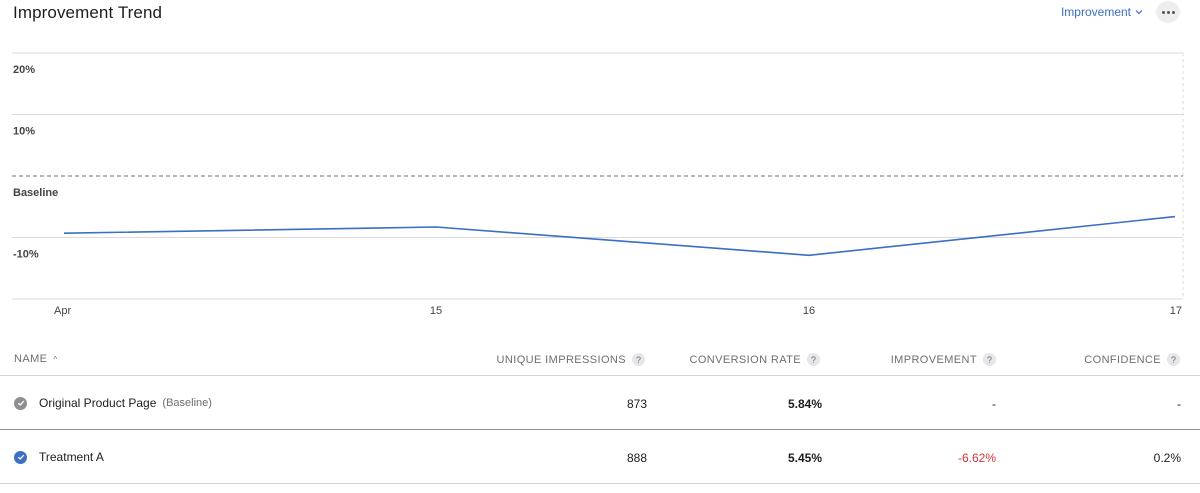  What do you see at coordinates (88, 12) in the screenshot?
I see `chart-title: Improvement Trend` at bounding box center [88, 12].